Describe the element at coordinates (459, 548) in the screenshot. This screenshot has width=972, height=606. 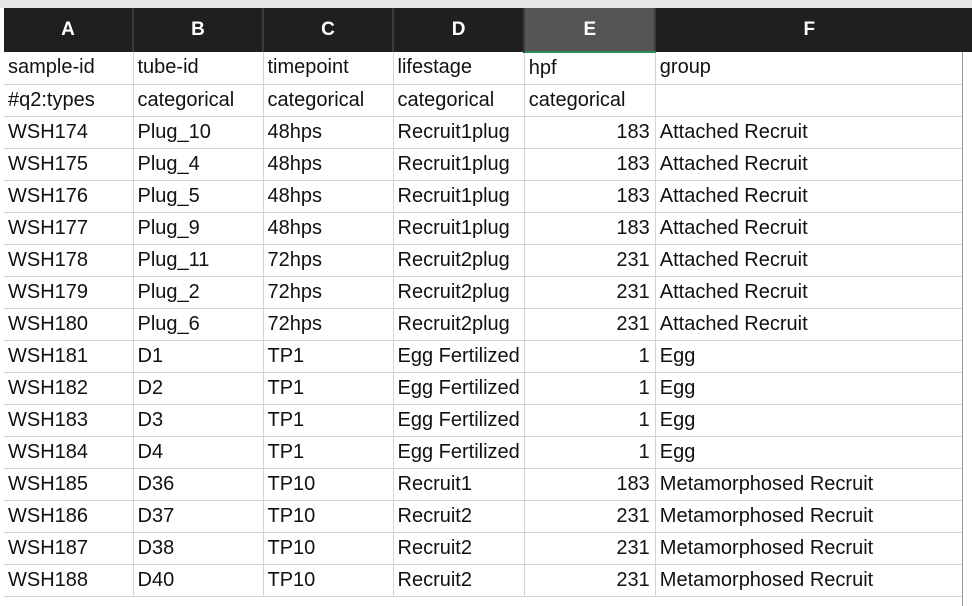
I see `cell-d16: Recruit2` at that location.